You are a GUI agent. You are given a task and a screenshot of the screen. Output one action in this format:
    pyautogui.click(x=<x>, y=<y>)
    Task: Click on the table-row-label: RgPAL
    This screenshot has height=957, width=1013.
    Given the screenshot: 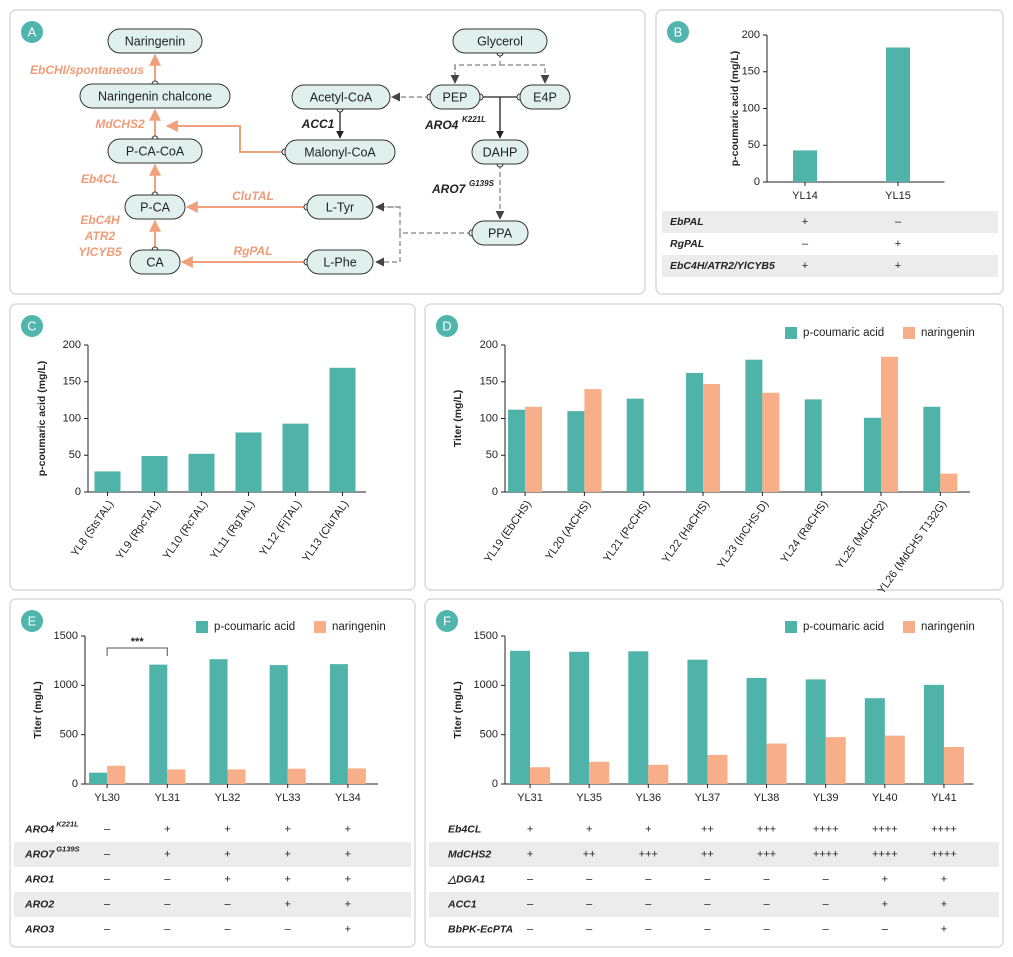 What is the action you would take?
    pyautogui.click(x=687, y=244)
    